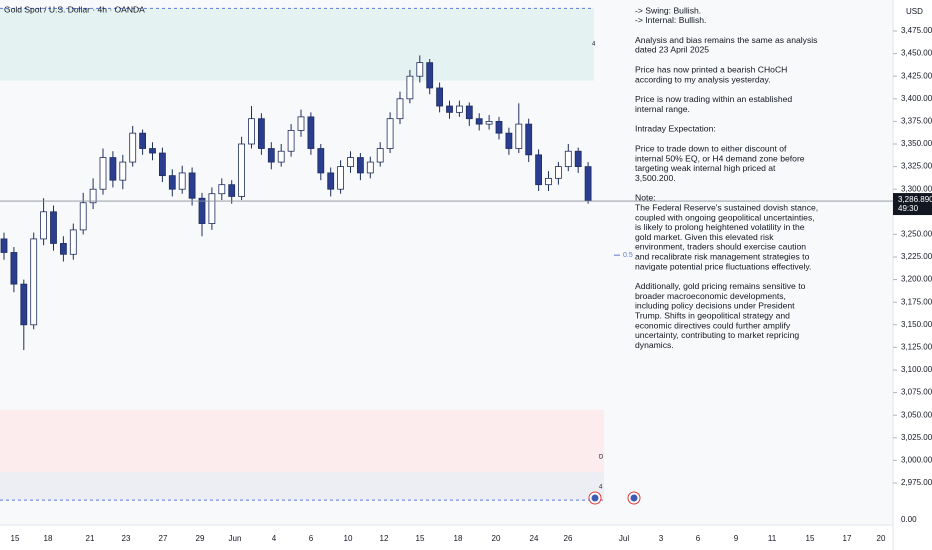  I want to click on bottom-axis-label: 0.00, so click(909, 519).